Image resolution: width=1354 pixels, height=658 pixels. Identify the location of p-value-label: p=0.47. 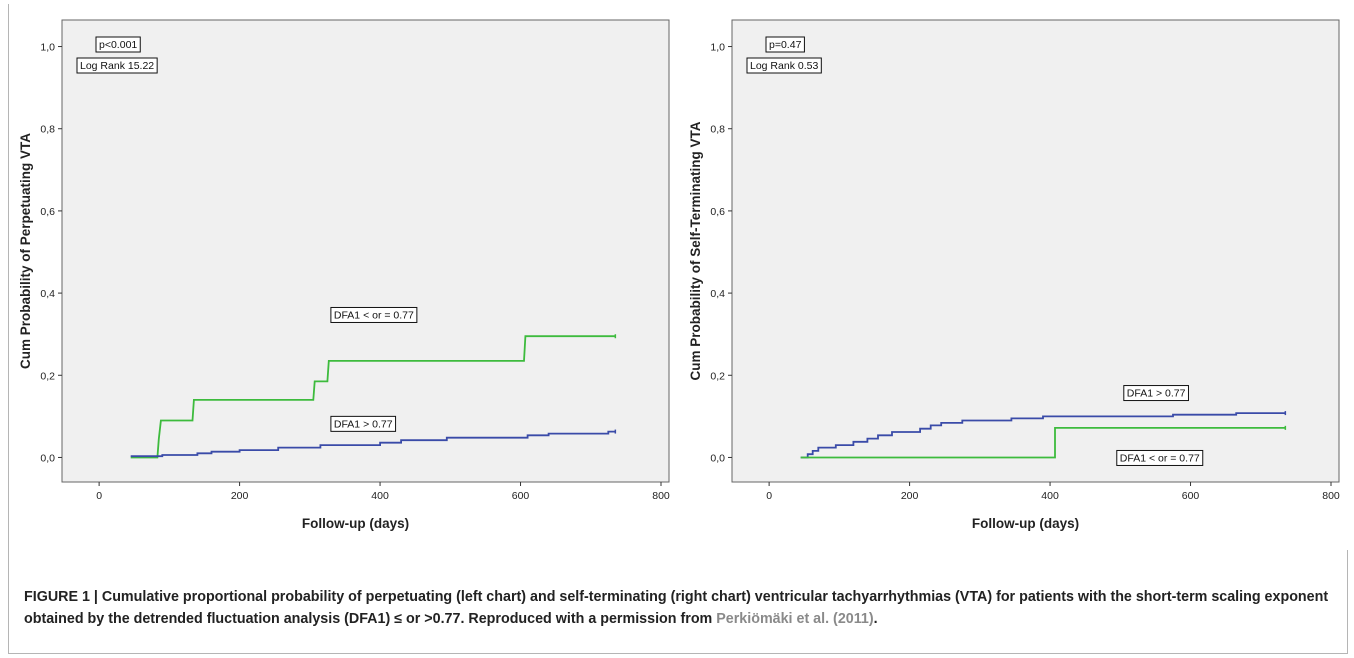
(785, 44).